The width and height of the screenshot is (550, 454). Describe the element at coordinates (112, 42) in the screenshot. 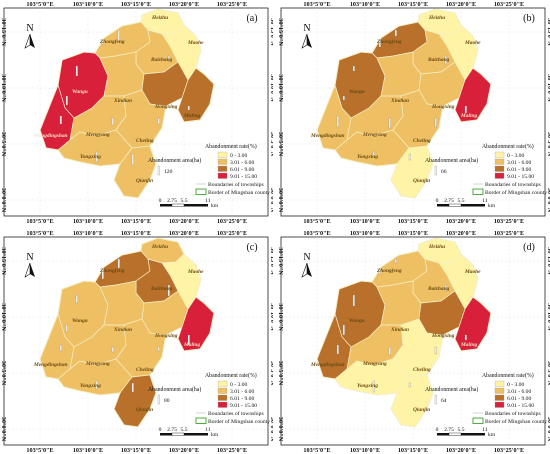

I see `township-label-zhongfeng: Zhongfeng` at that location.